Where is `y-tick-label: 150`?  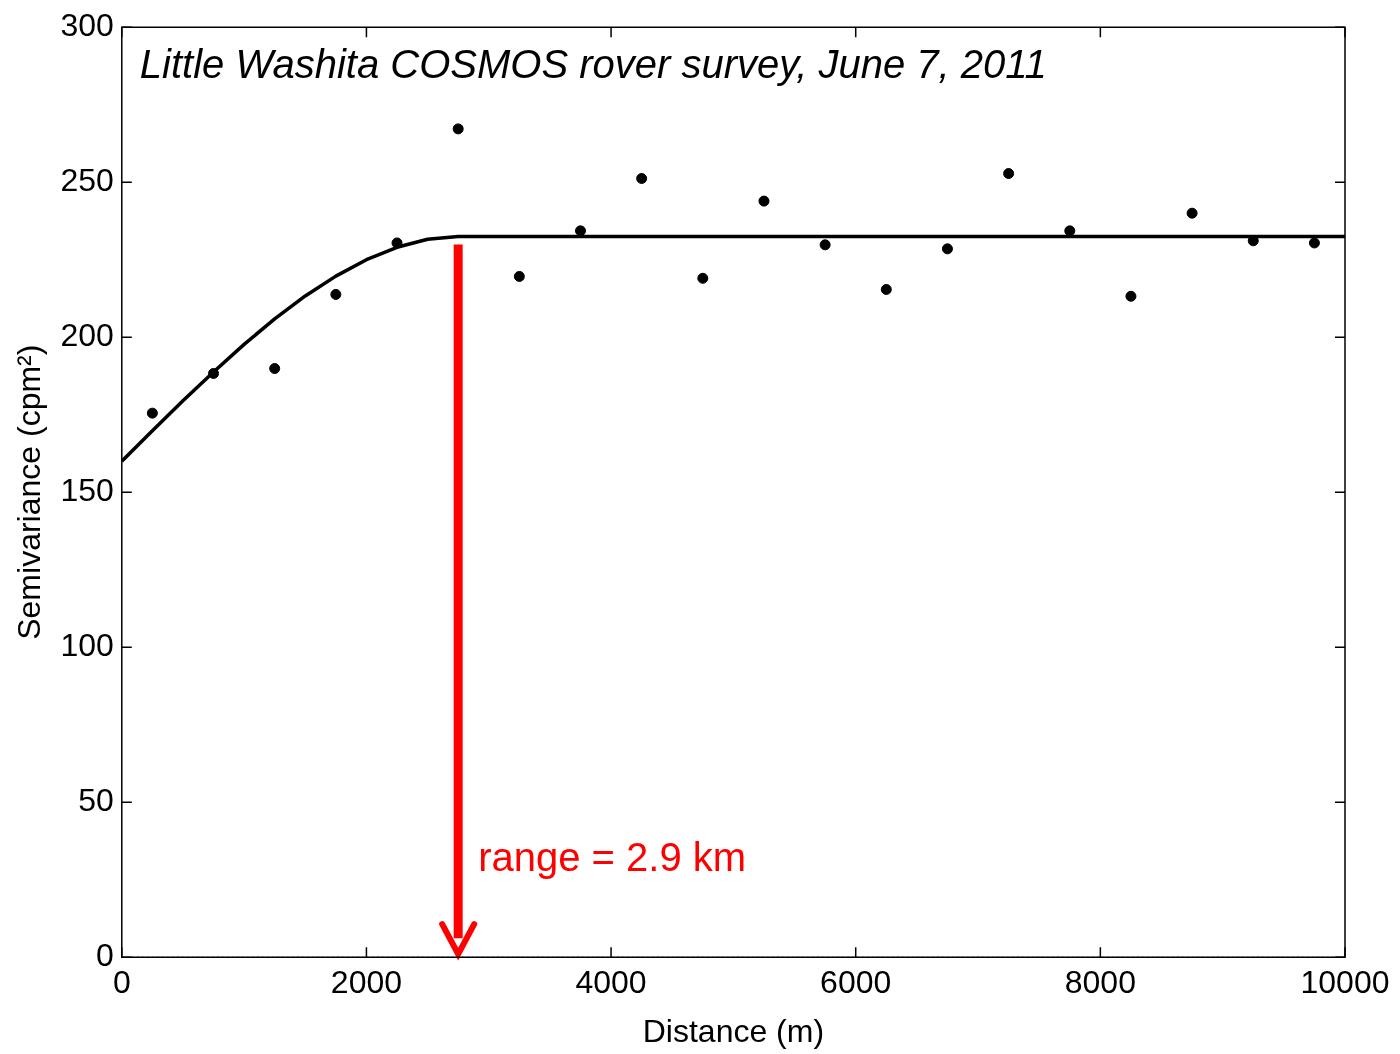 y-tick-label: 150 is located at coordinates (87, 490).